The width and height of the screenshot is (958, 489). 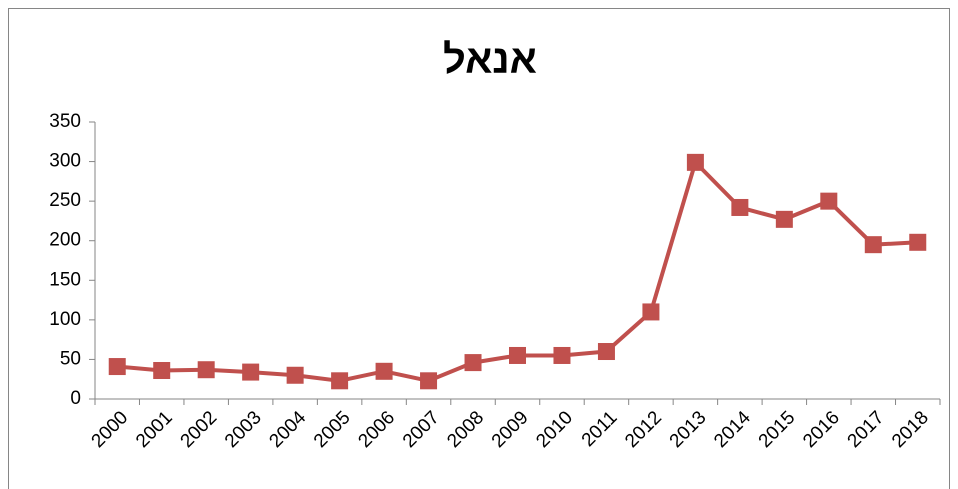 I want to click on y-tick-label: 200, so click(x=65, y=240).